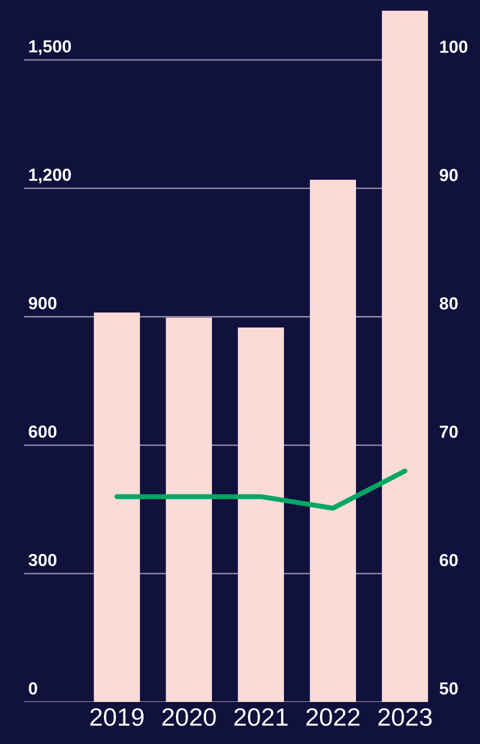 Image resolution: width=480 pixels, height=744 pixels. What do you see at coordinates (50, 48) in the screenshot?
I see `y-tick-label: 1,500` at bounding box center [50, 48].